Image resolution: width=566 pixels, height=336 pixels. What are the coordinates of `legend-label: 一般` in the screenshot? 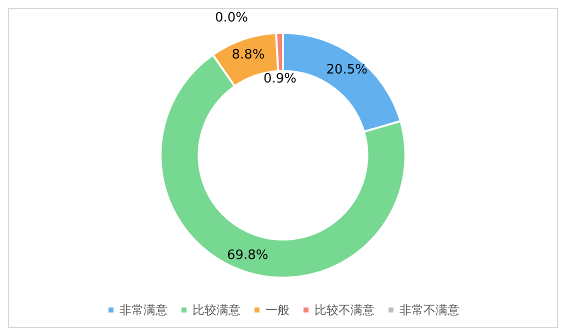 It's located at (278, 310).